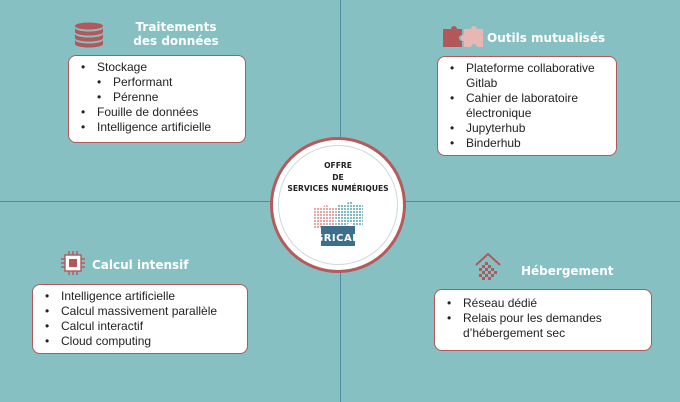 The image size is (680, 402). What do you see at coordinates (142, 341) in the screenshot?
I see `list-item: Cloud computing` at bounding box center [142, 341].